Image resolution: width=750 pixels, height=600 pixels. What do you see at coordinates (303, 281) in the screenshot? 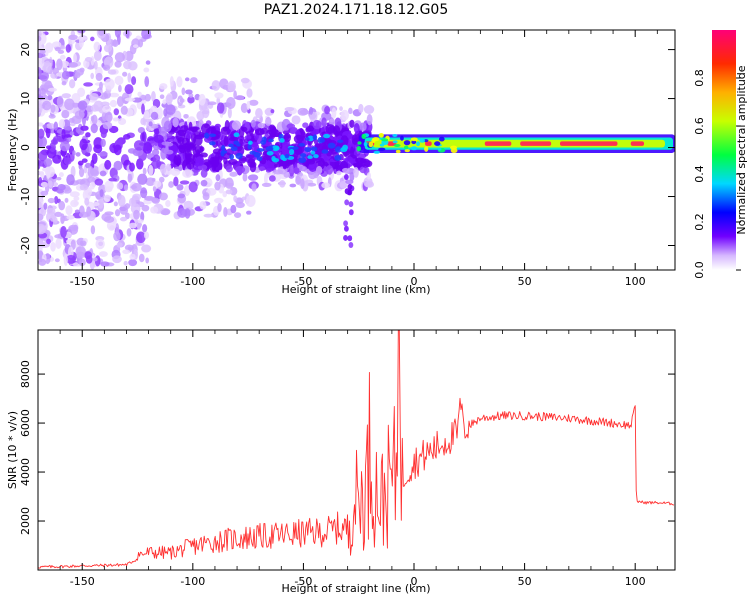
I see `spectrogram-xtick-label: -50` at bounding box center [303, 281].